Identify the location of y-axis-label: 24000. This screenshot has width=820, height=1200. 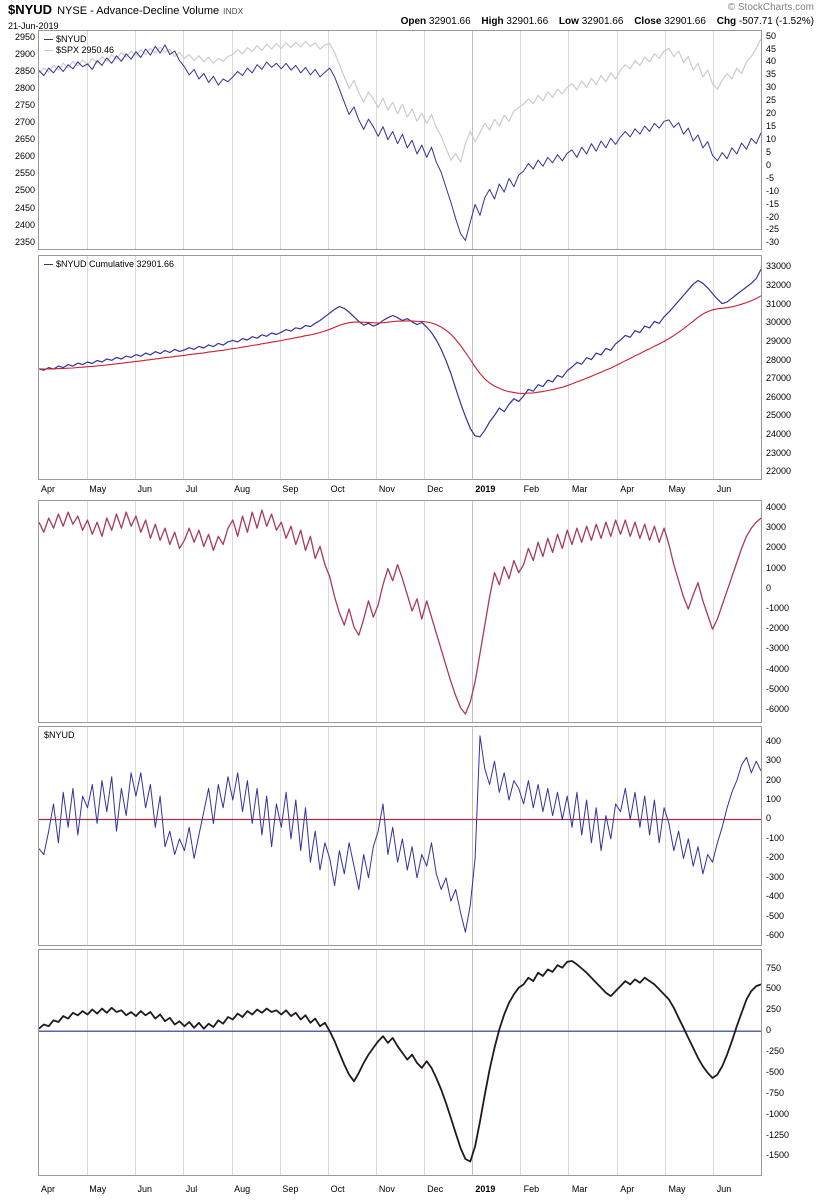
(779, 433).